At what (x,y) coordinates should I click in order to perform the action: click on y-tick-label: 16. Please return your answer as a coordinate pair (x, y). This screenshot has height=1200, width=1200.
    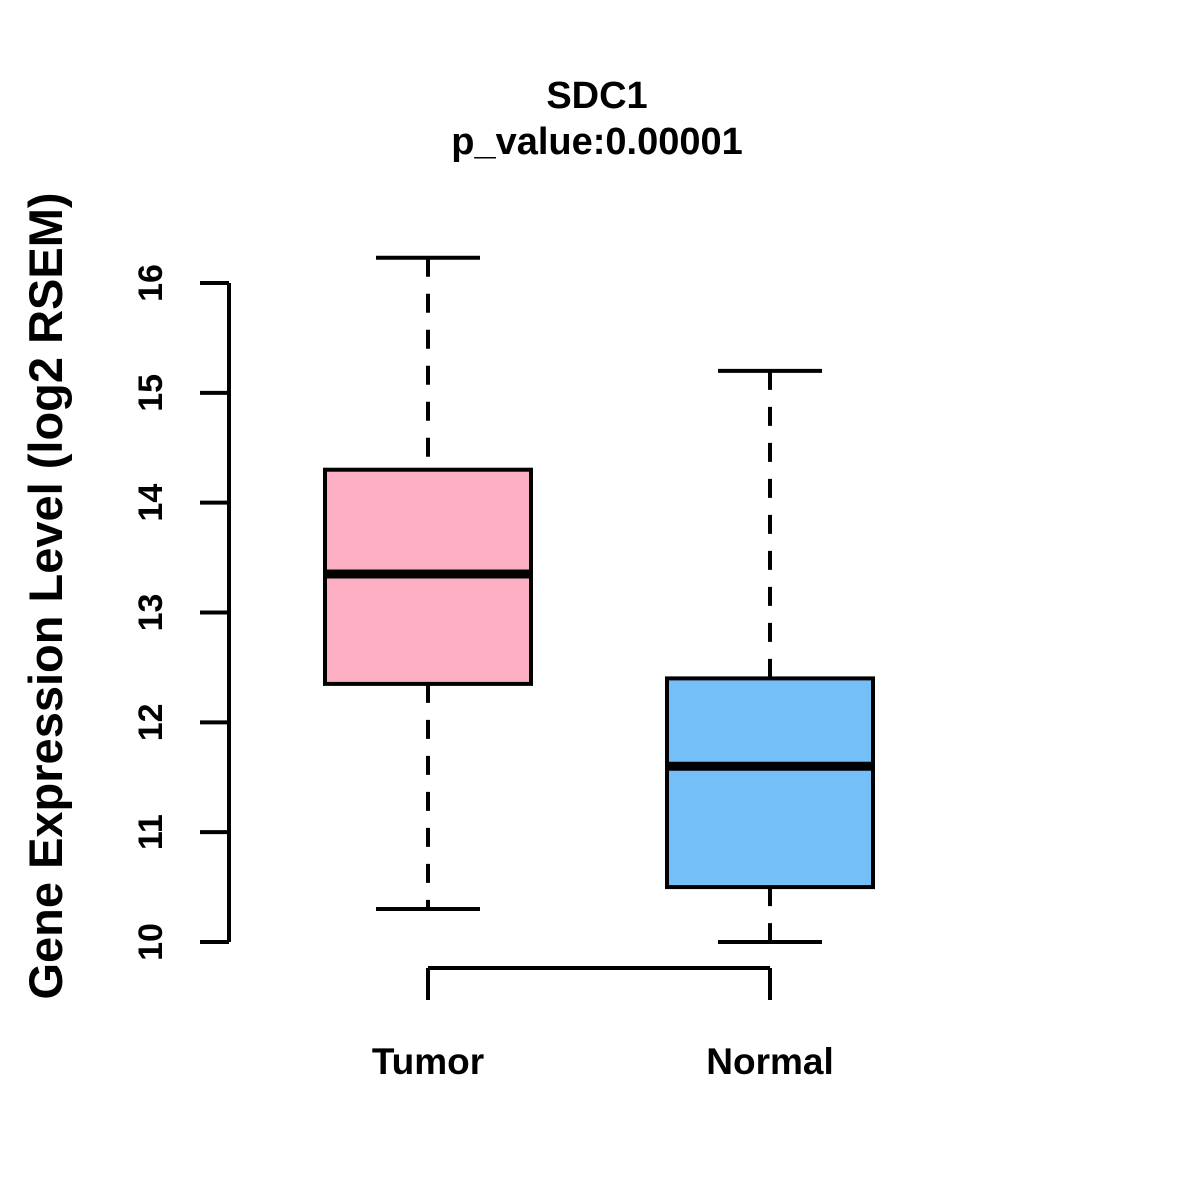
    Looking at the image, I should click on (151, 283).